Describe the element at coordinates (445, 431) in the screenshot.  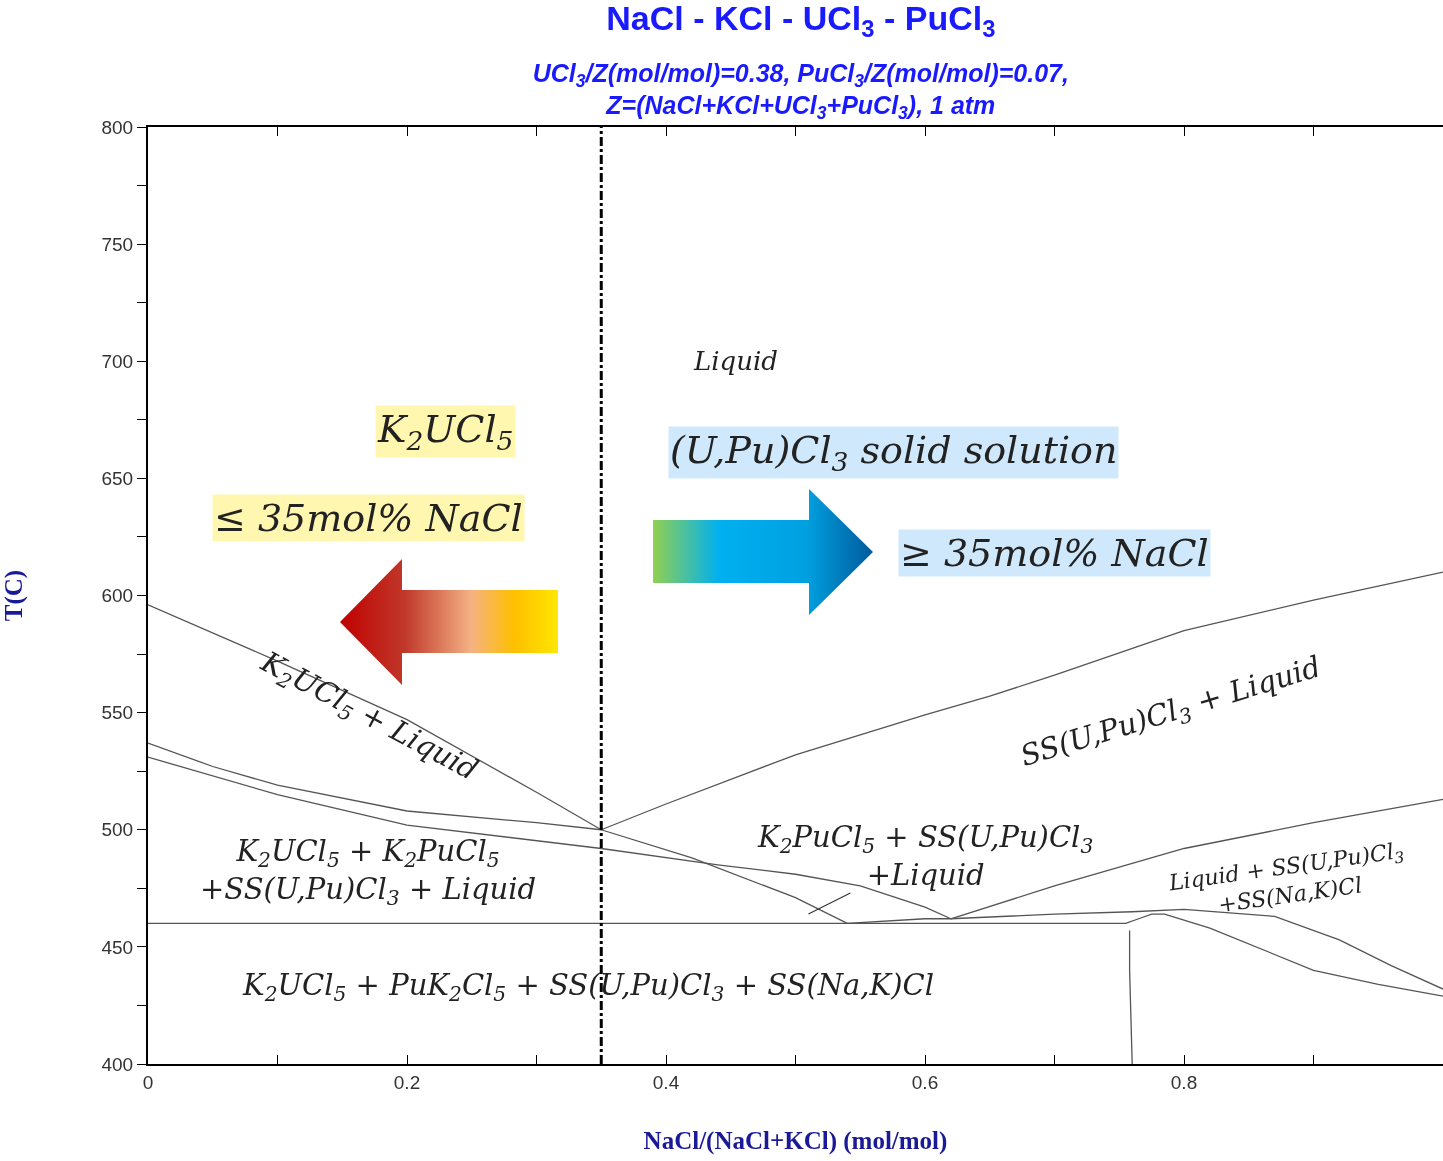
I see `annotation: K$_{2}$UCl$_{5}$` at that location.